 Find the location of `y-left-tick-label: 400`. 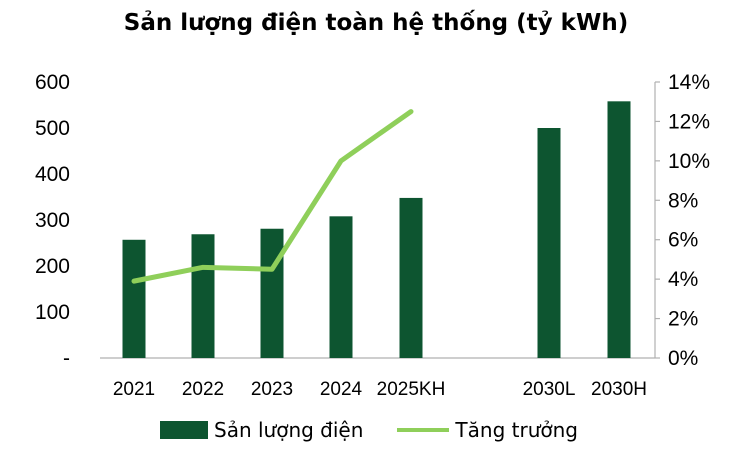

y-left-tick-label: 400 is located at coordinates (52, 174).